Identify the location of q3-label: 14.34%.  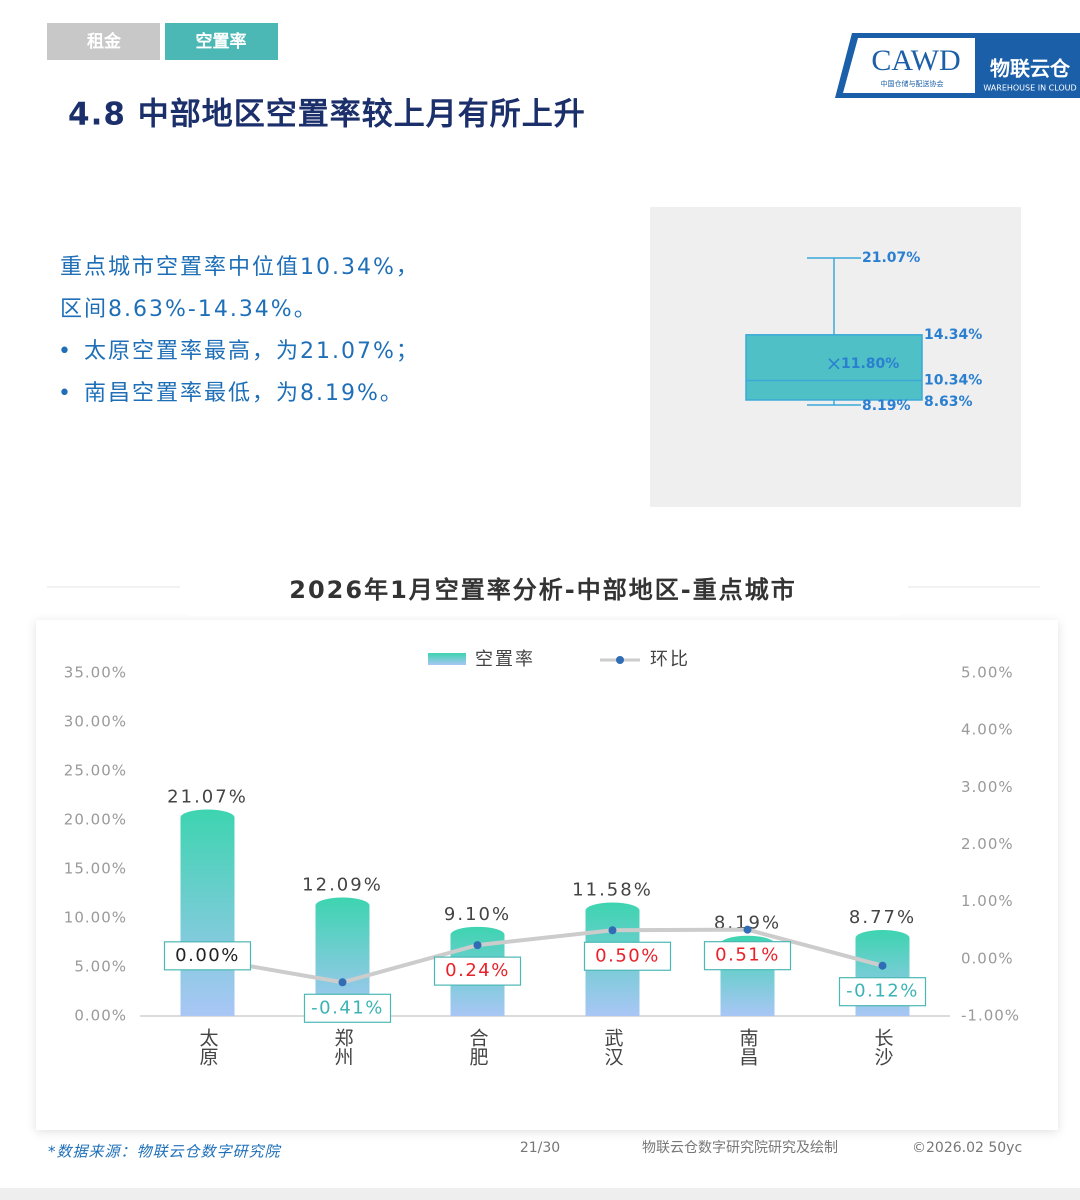
(953, 335).